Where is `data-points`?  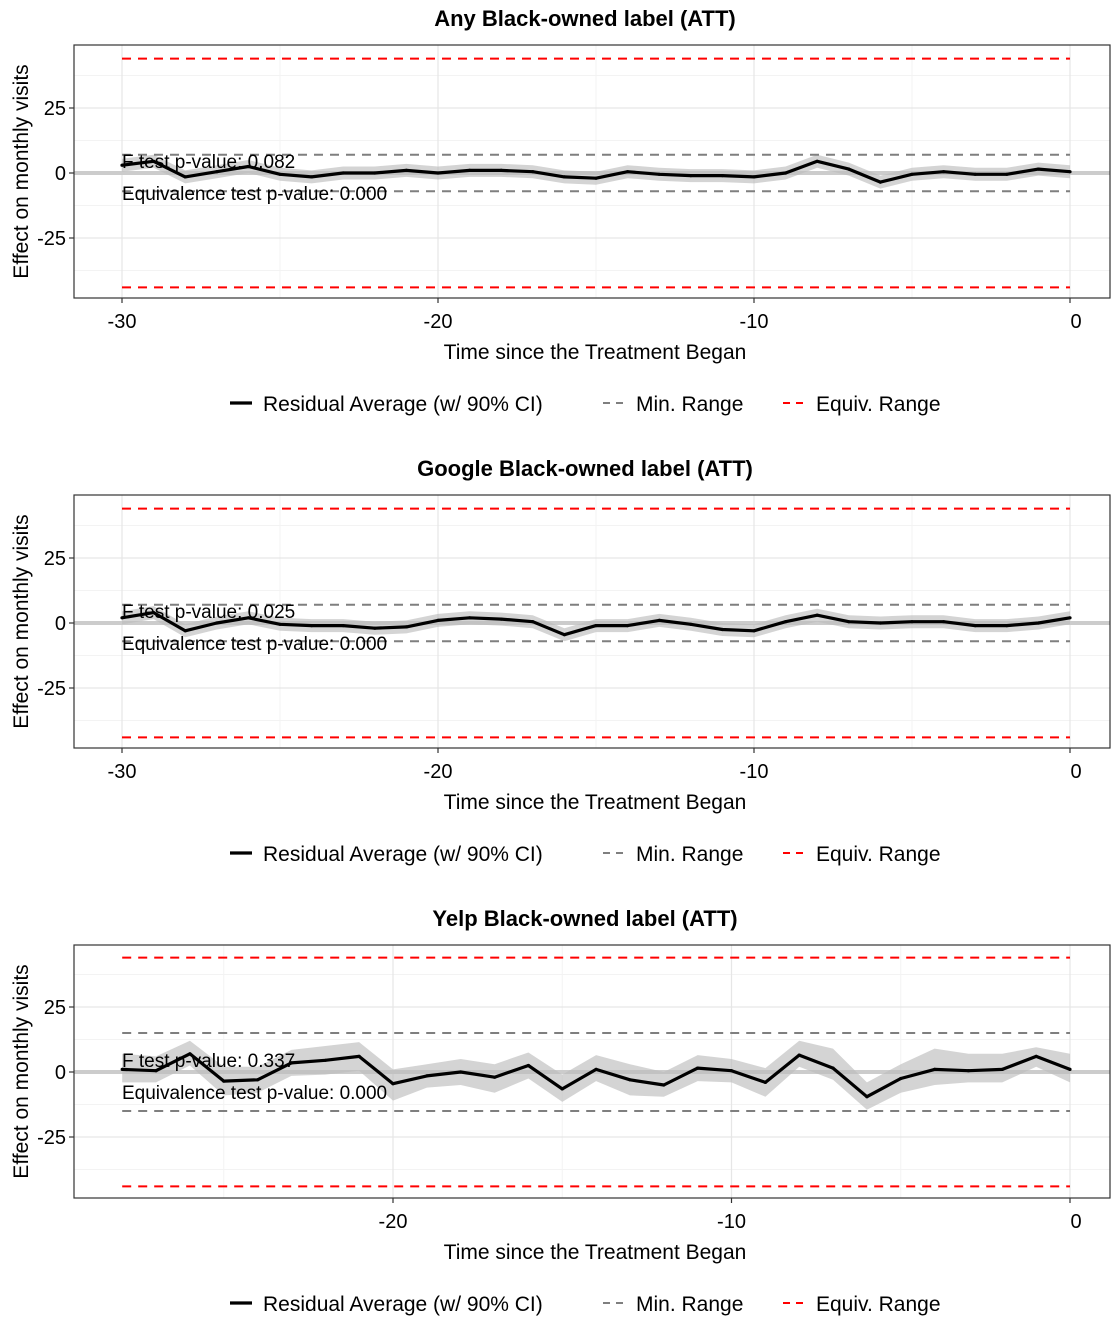
data-points is located at coordinates (596, 624).